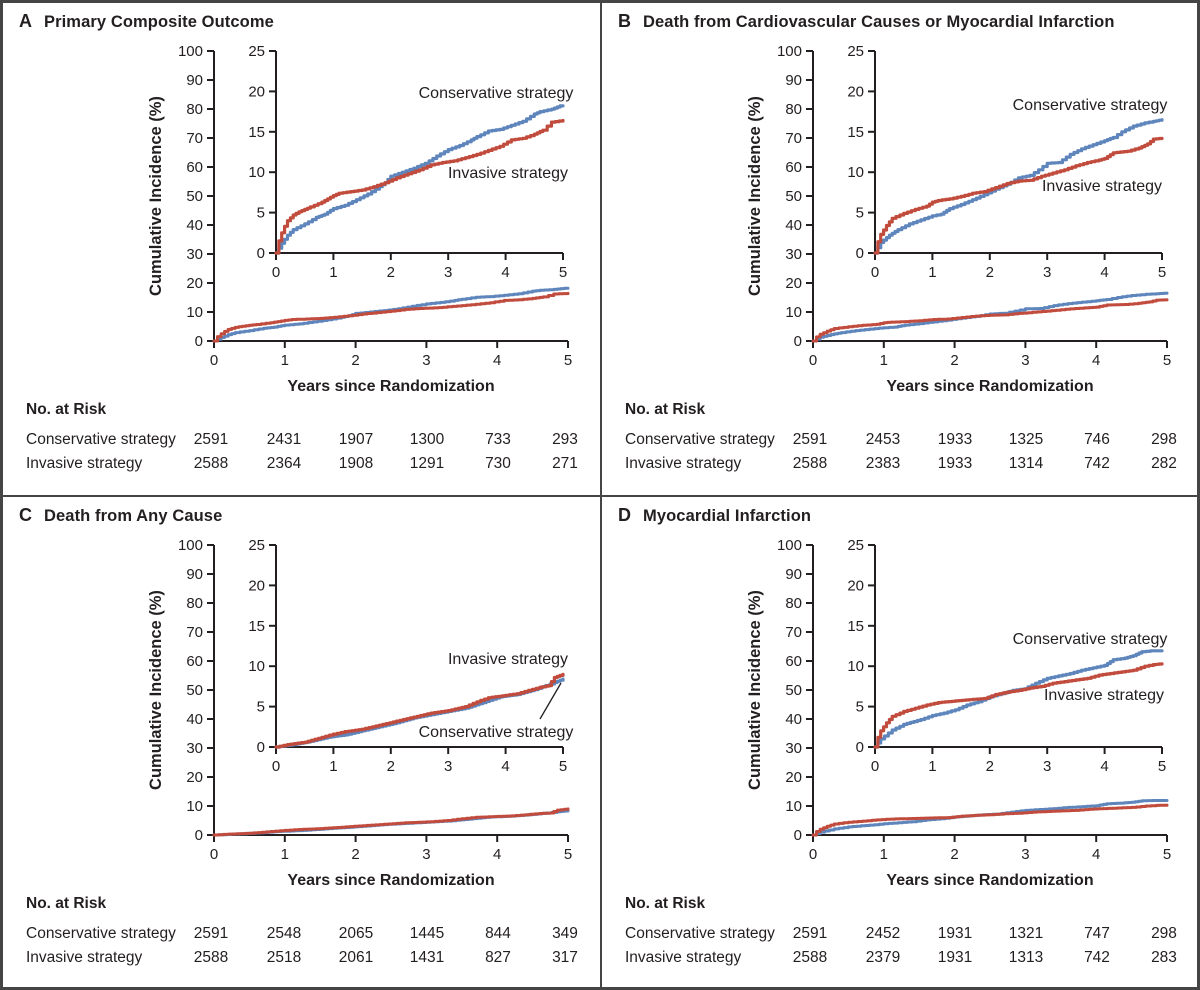  Describe the element at coordinates (989, 386) in the screenshot. I see `panel-b-x-axis-label: Years since Randomization` at that location.